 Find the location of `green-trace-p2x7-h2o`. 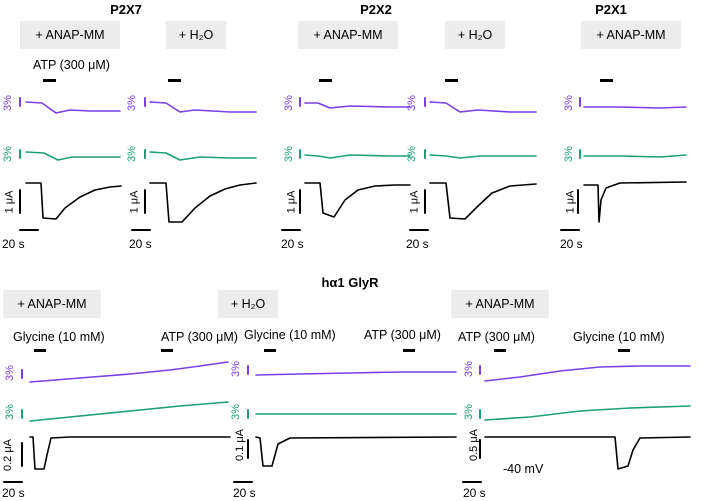

green-trace-p2x7-h2o is located at coordinates (203, 156).